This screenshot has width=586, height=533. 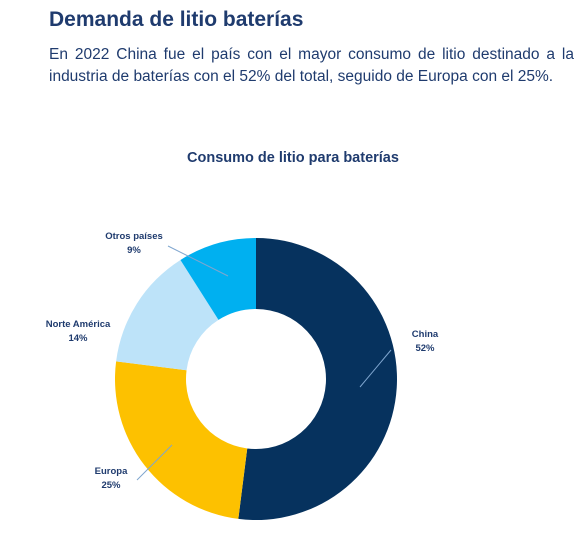 I want to click on leader-line-europa, so click(x=154, y=462).